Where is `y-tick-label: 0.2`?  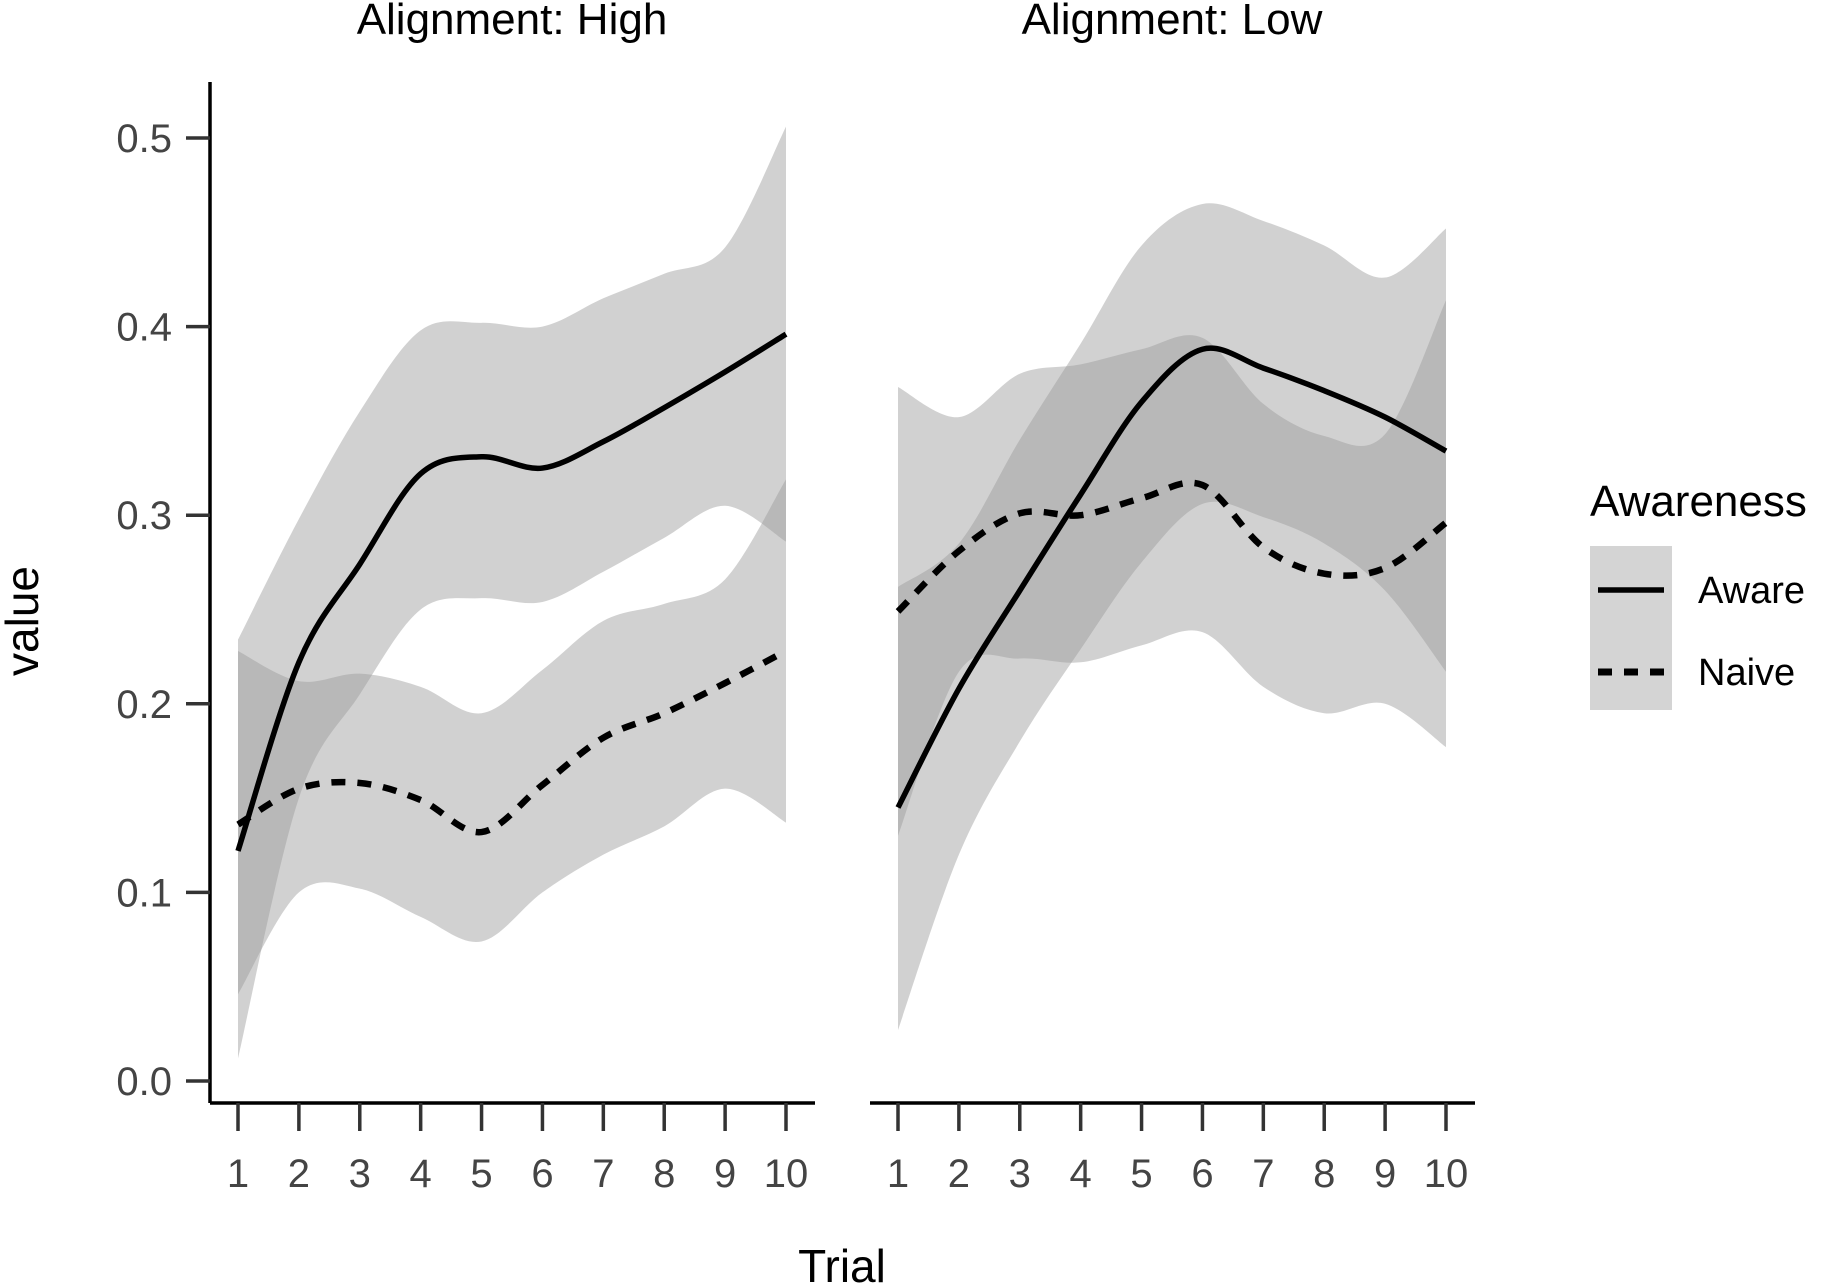 y-tick-label: 0.2 is located at coordinates (144, 705).